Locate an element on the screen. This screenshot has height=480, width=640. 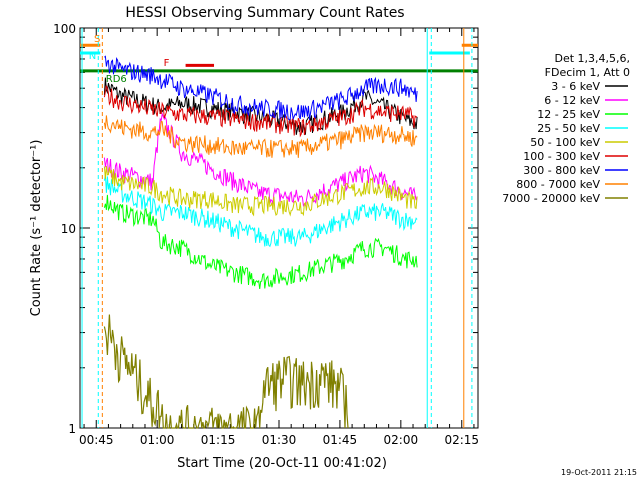
legend-entry-label: 50 - 100 keV is located at coordinates (565, 142).